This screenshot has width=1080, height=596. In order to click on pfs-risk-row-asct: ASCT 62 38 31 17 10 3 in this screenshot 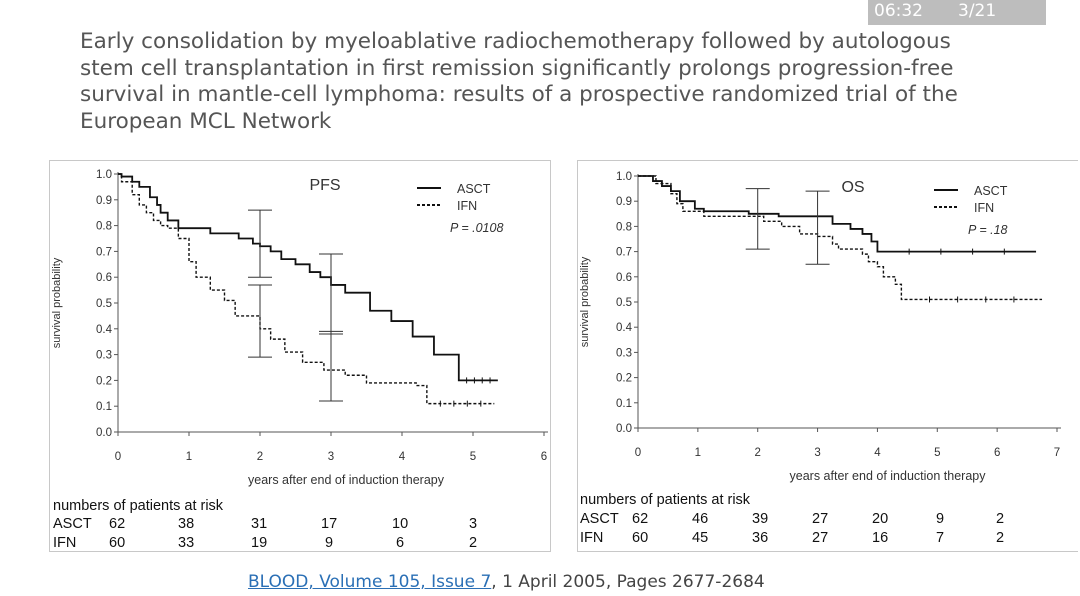, I will do `click(288, 525)`.